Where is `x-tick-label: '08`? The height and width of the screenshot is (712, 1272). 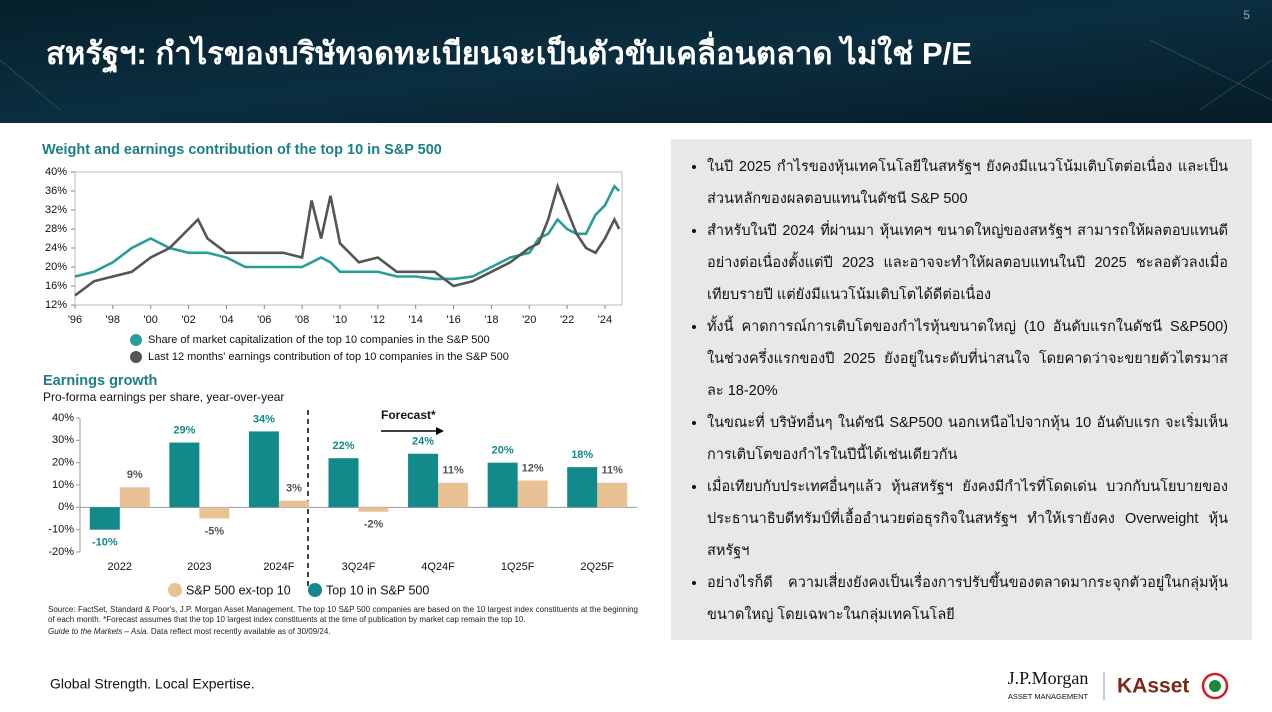 x-tick-label: '08 is located at coordinates (302, 320).